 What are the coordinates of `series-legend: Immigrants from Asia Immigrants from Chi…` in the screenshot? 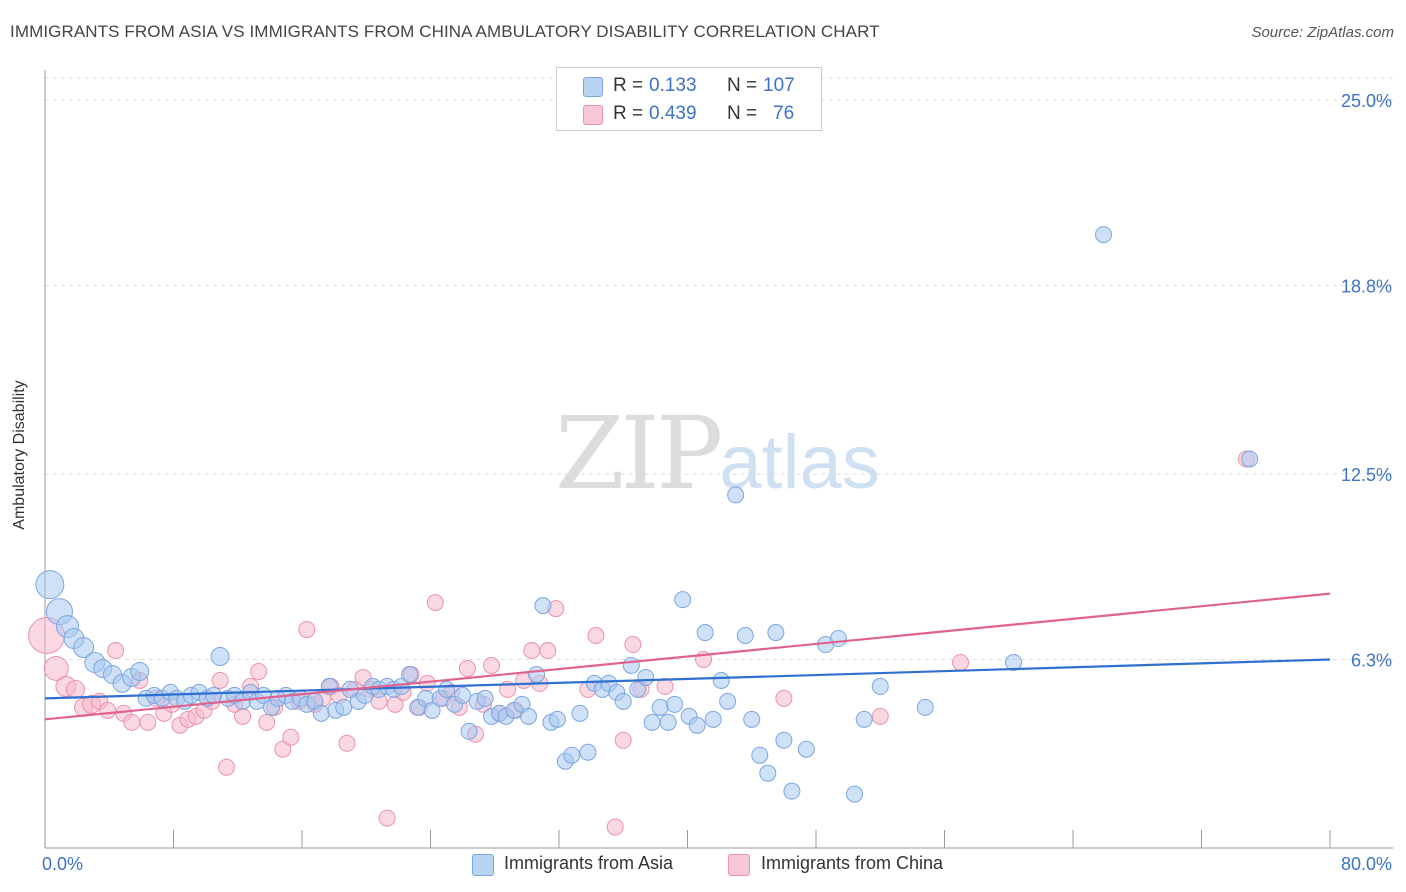 It's located at (722, 864).